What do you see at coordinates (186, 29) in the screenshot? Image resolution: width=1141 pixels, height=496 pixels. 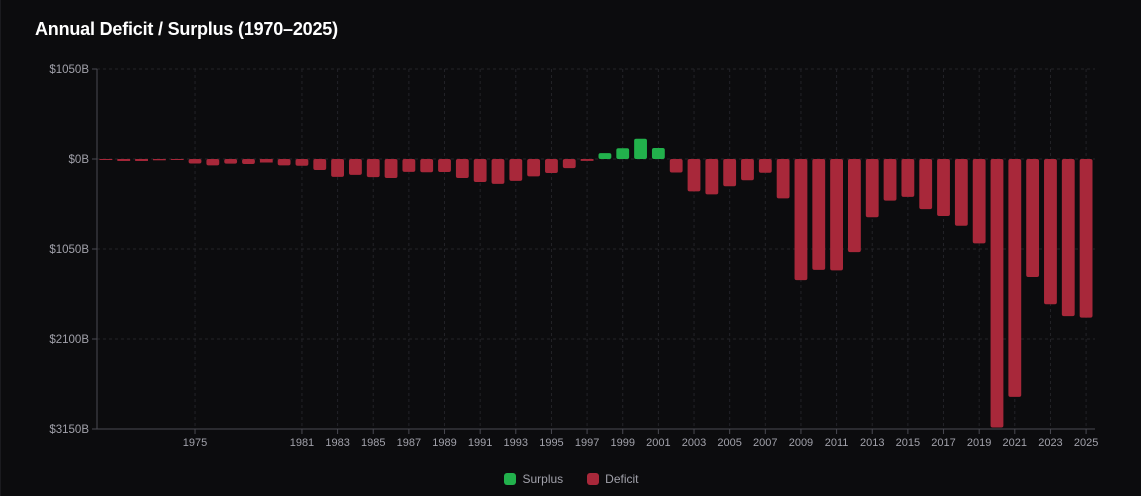 I see `chart-title: Annual Deficit / Surplus (1970–2025)` at bounding box center [186, 29].